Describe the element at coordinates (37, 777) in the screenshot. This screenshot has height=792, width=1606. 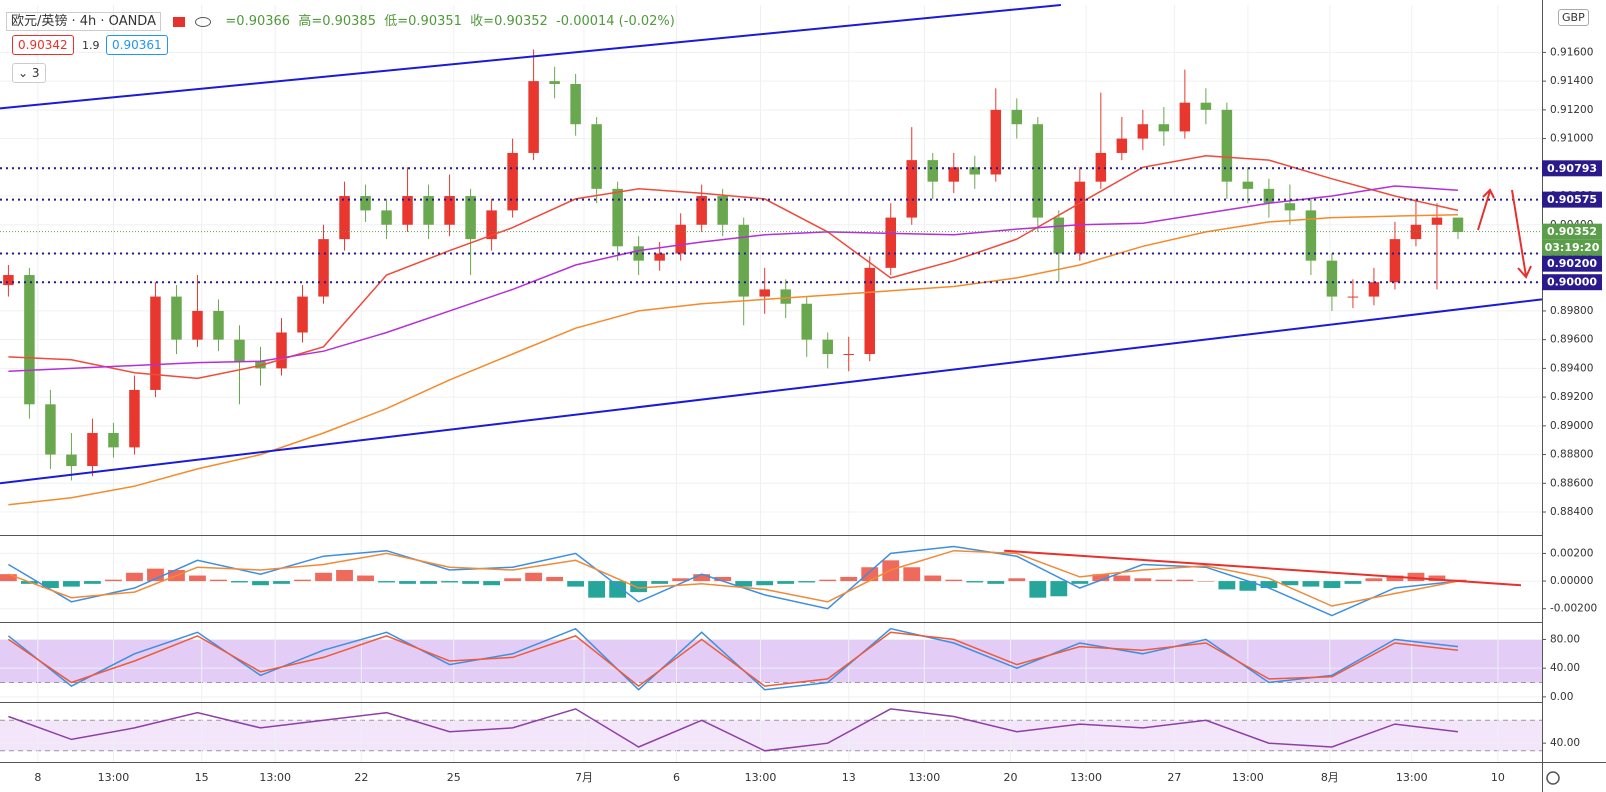
I see `x-tick-label: 8` at that location.